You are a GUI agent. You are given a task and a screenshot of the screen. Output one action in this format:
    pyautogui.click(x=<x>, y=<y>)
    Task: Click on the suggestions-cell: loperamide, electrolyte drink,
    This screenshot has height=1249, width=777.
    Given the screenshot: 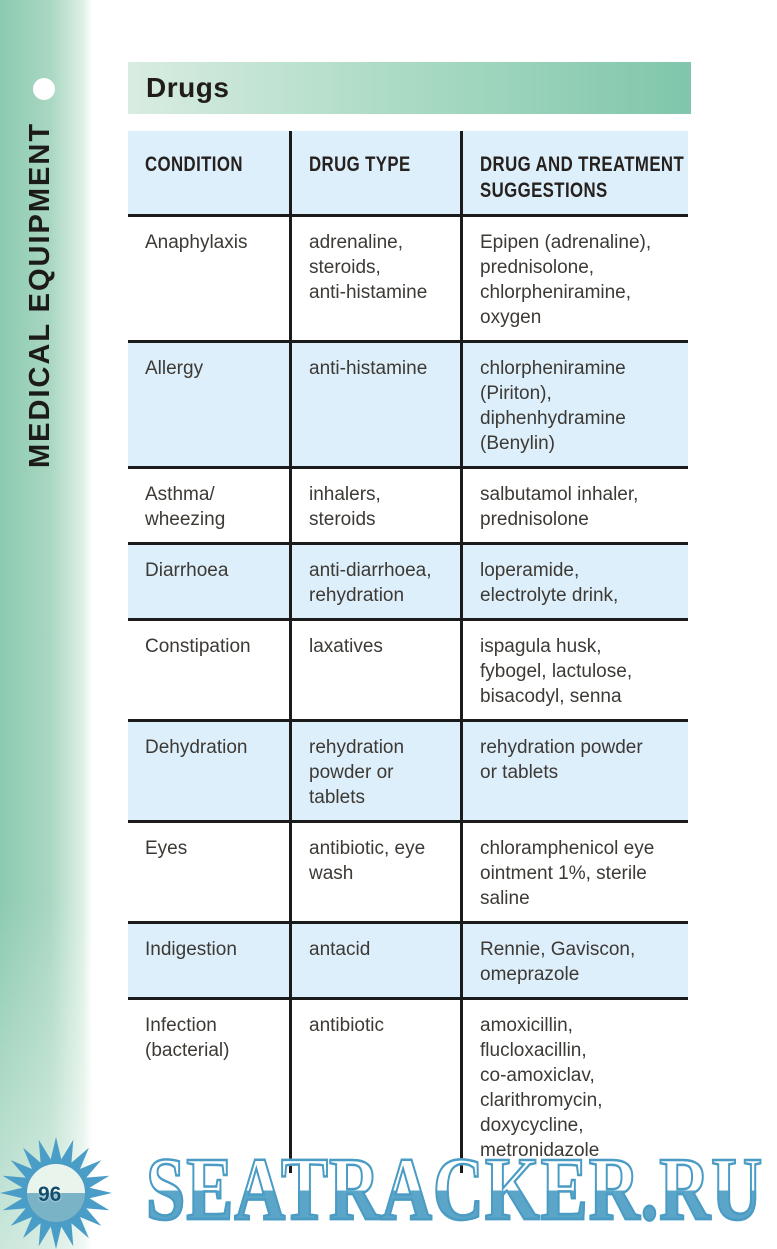 What is the action you would take?
    pyautogui.click(x=574, y=581)
    